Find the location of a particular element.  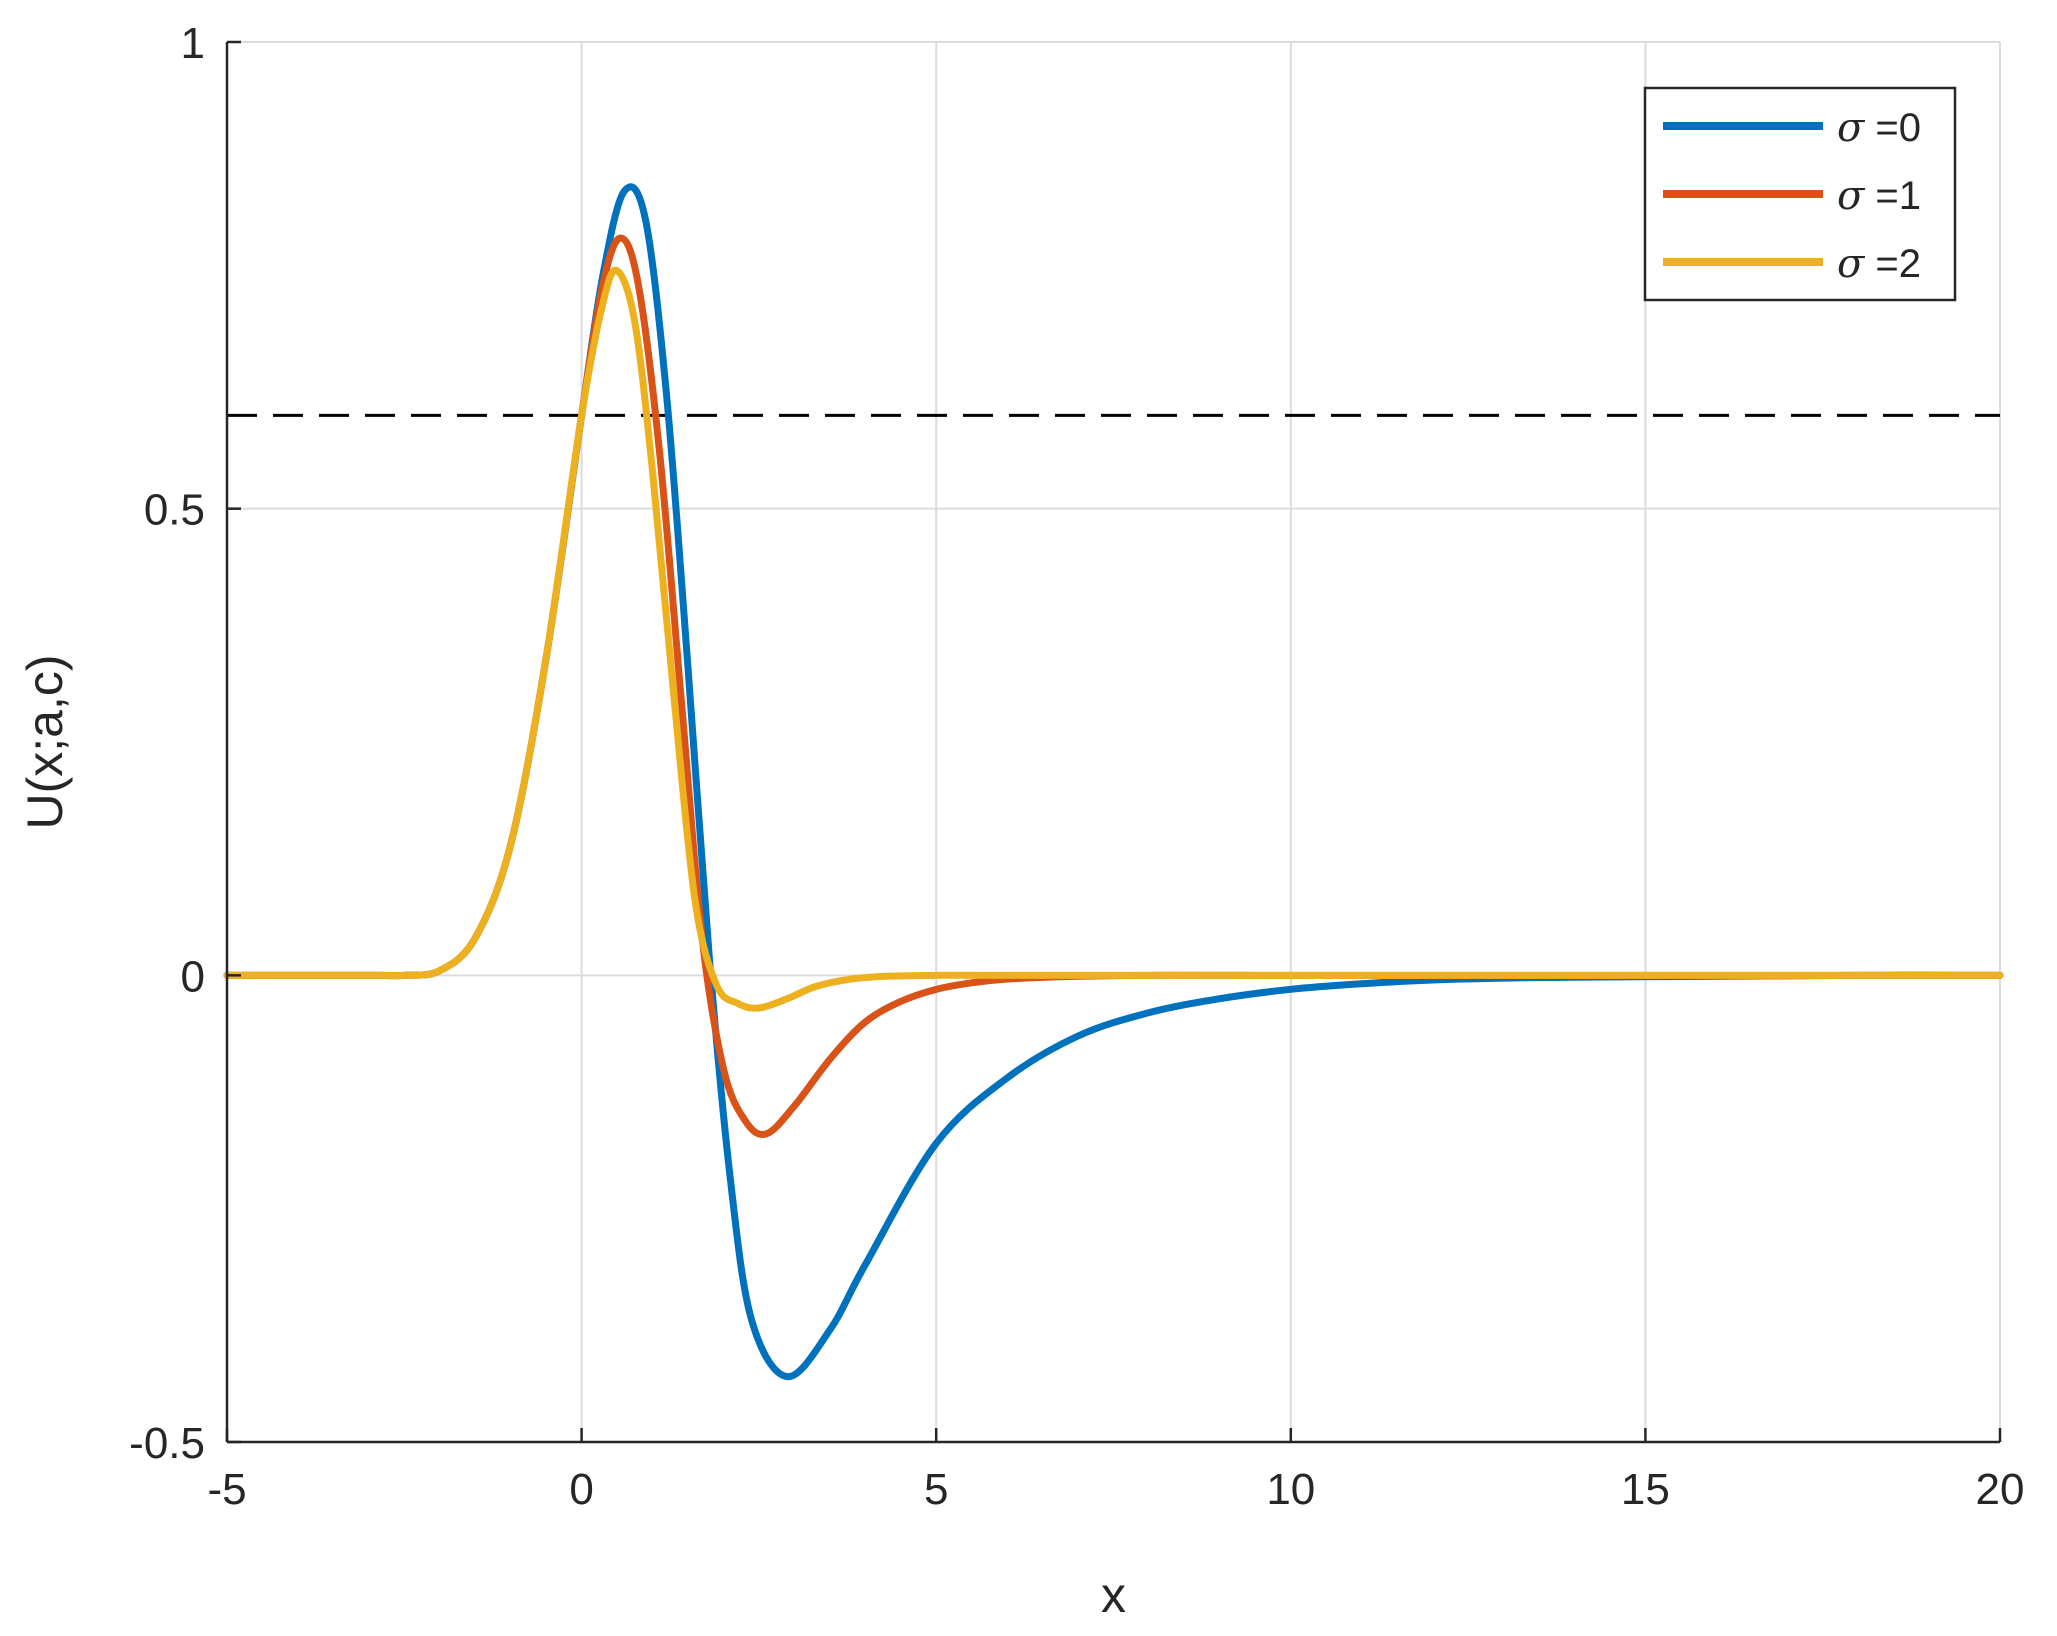

y-tick-label: 1 is located at coordinates (193, 43).